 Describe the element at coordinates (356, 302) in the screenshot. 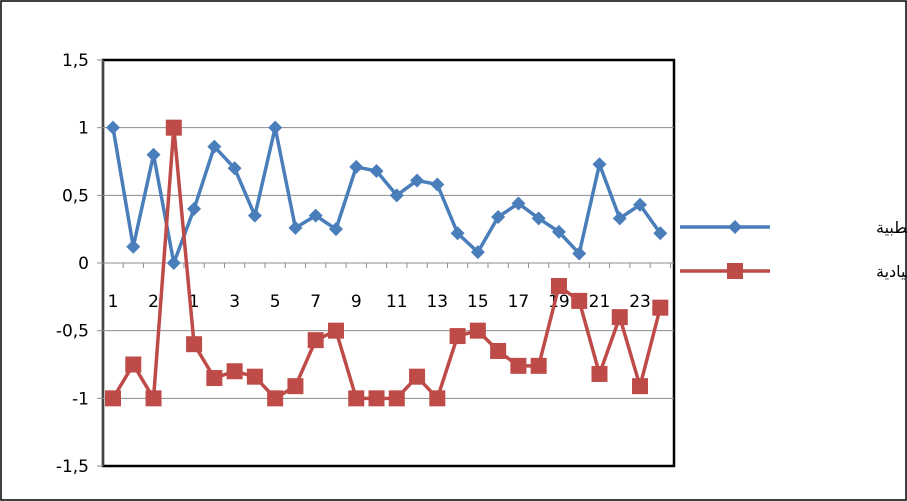

I see `x-tick-label: 9` at that location.